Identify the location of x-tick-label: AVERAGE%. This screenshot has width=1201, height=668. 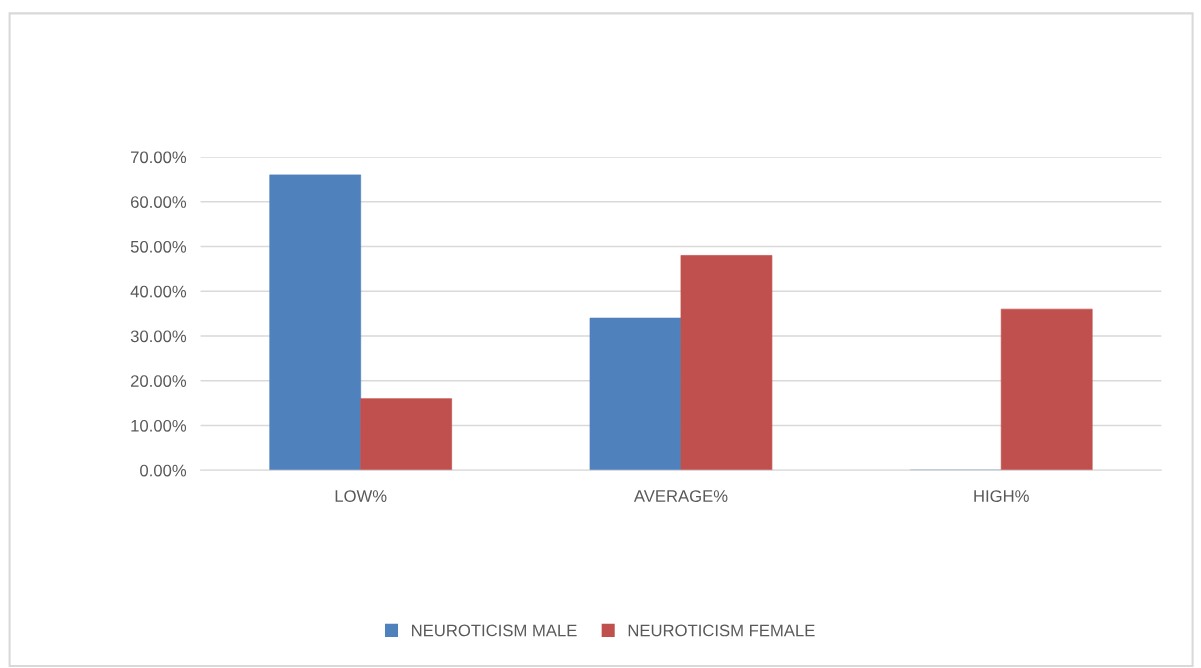
(680, 496).